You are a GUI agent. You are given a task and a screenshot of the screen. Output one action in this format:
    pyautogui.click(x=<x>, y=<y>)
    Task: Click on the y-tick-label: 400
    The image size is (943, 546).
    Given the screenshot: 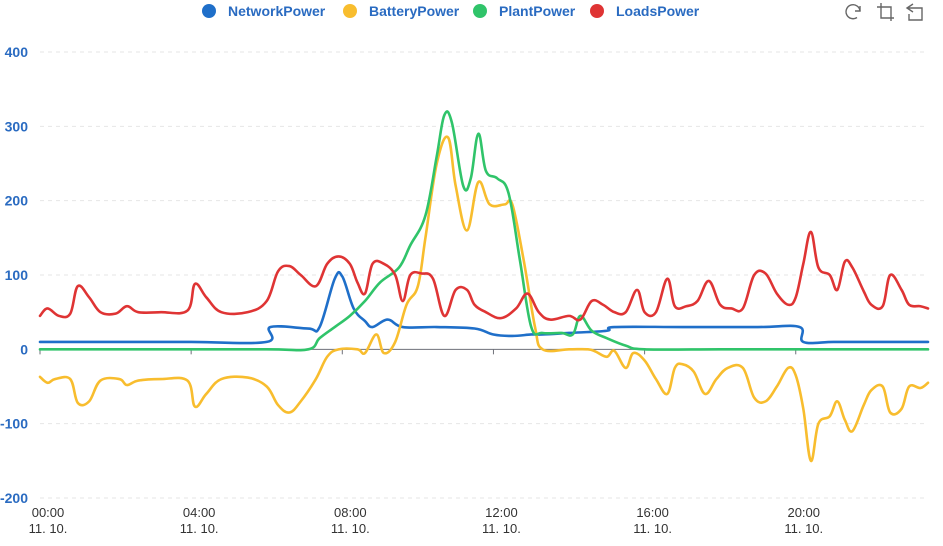 What is the action you would take?
    pyautogui.click(x=17, y=52)
    